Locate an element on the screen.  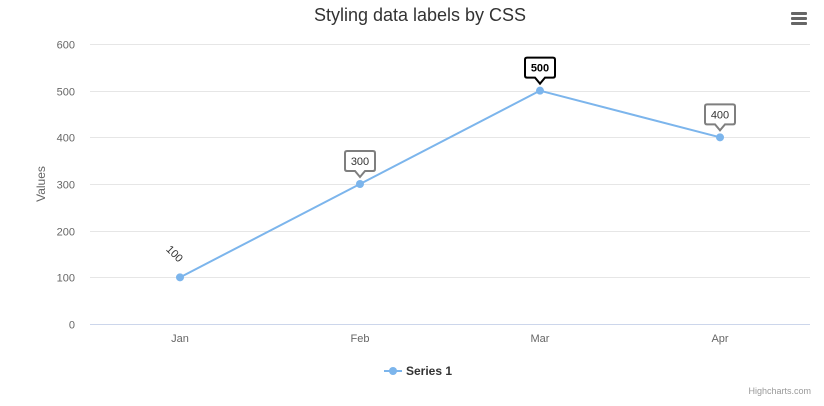
legend: Series 1 is located at coordinates (418, 371).